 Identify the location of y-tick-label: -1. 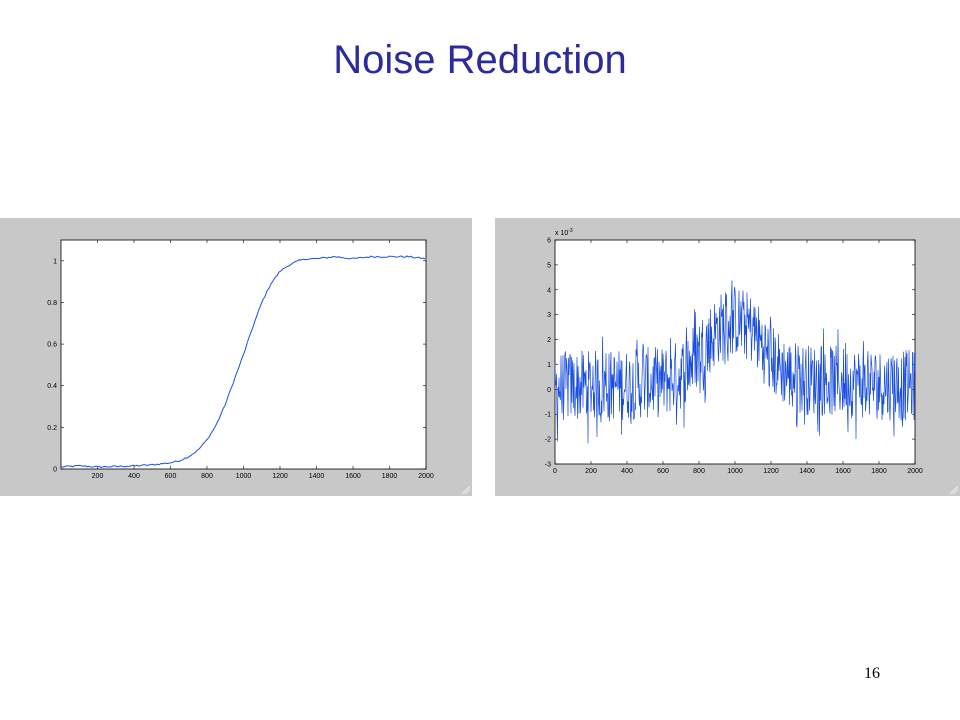
(548, 415).